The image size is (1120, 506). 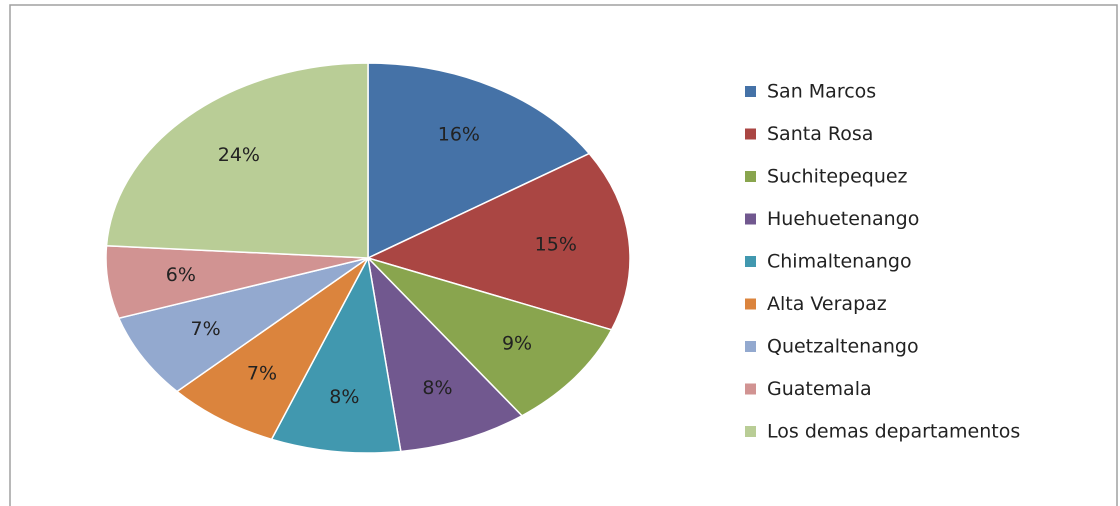 I want to click on legend-label: Suchitepequez, so click(x=837, y=177).